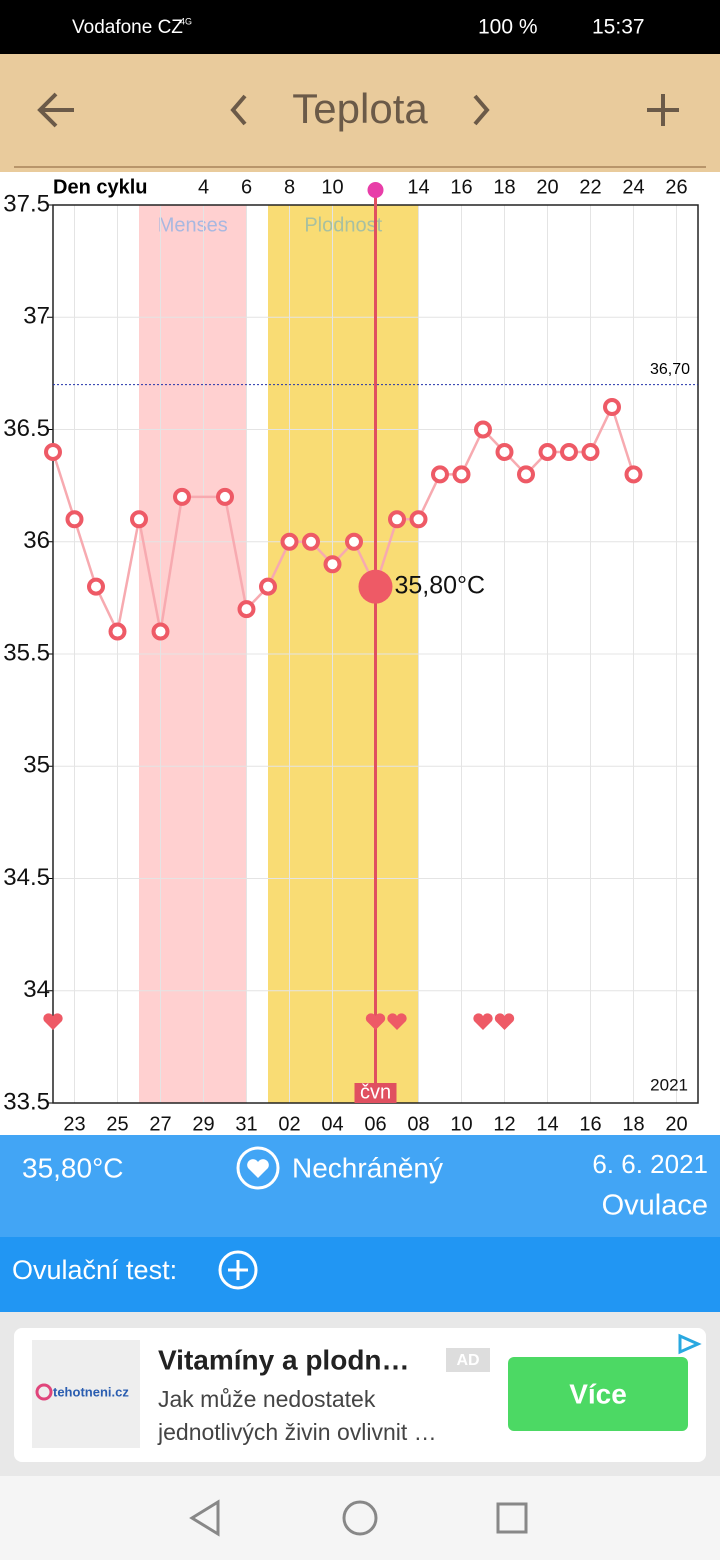  I want to click on cycle-day-label: 8, so click(289, 187).